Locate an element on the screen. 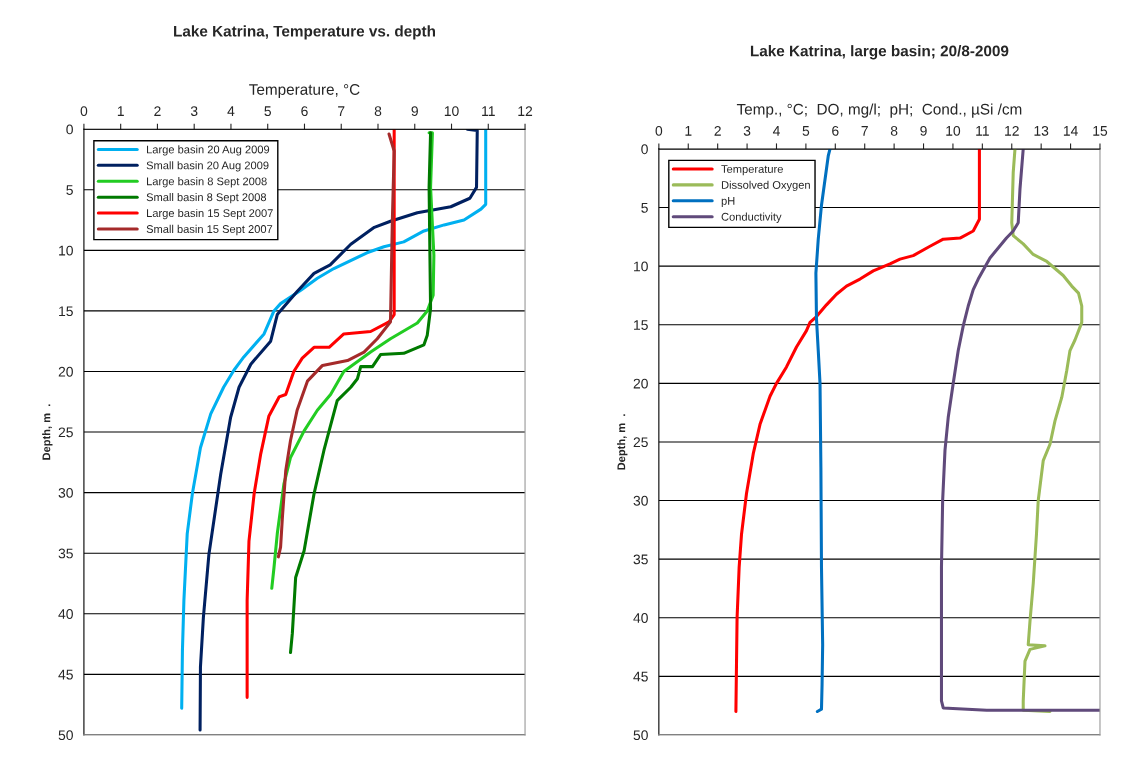  legend-label: Dissolved Oxygen is located at coordinates (765, 186).